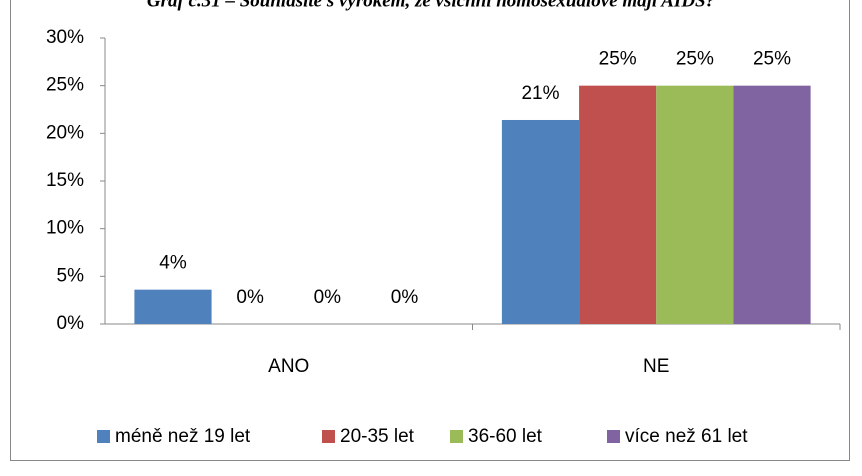 The image size is (862, 476). Describe the element at coordinates (656, 366) in the screenshot. I see `x-tick-label: NE` at that location.